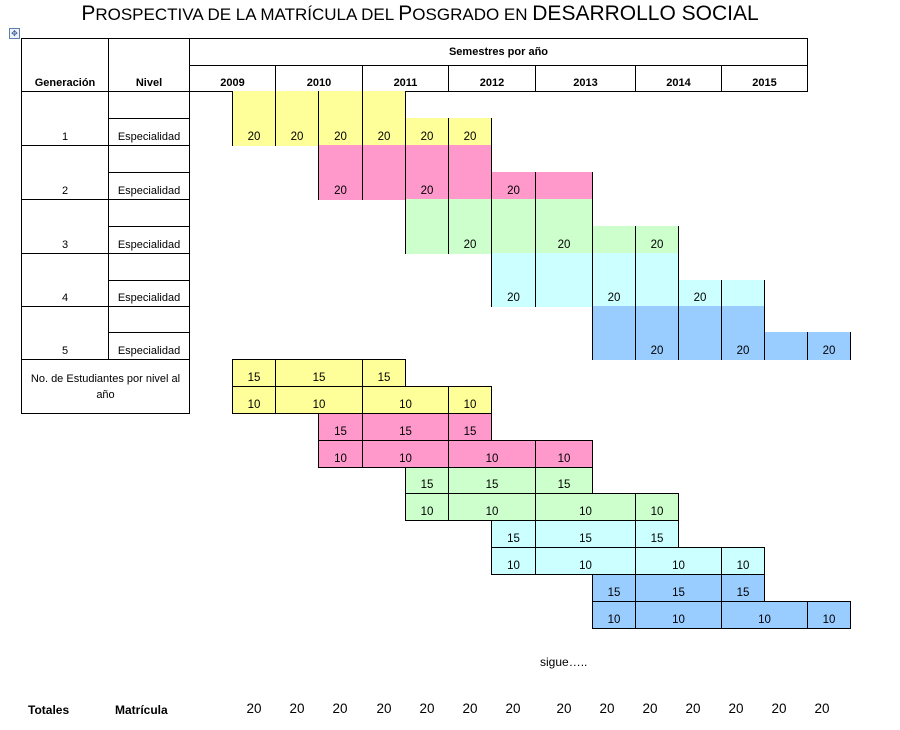 This screenshot has width=900, height=730. I want to click on year-header: 2014, so click(678, 78).